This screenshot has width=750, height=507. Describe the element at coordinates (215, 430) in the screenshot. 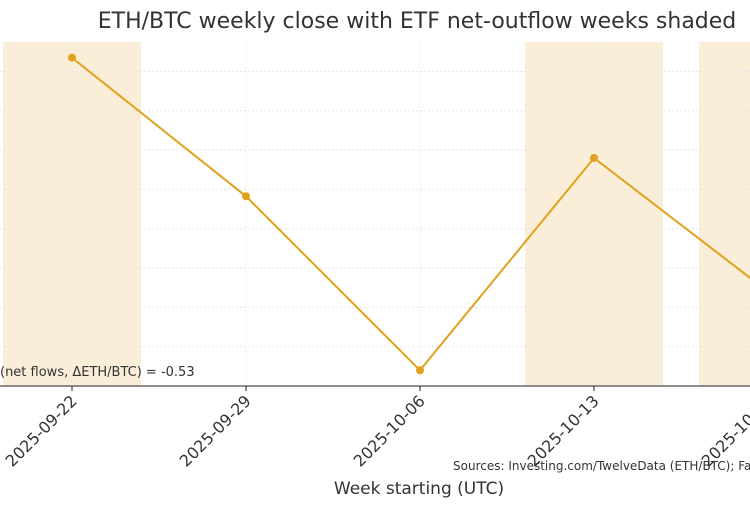

I see `x-tick-label: 2025-09-29` at that location.